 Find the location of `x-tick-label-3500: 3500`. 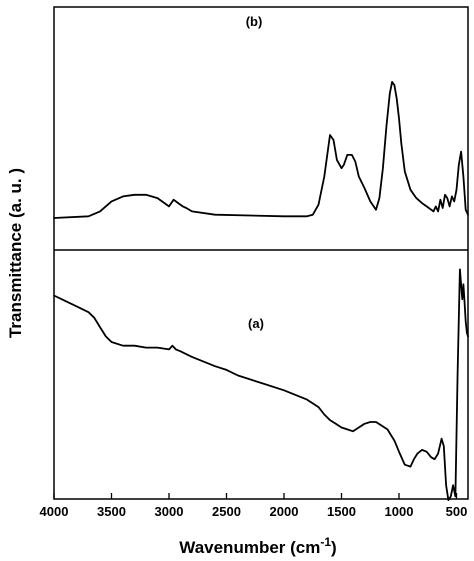

x-tick-label-3500: 3500 is located at coordinates (111, 511).